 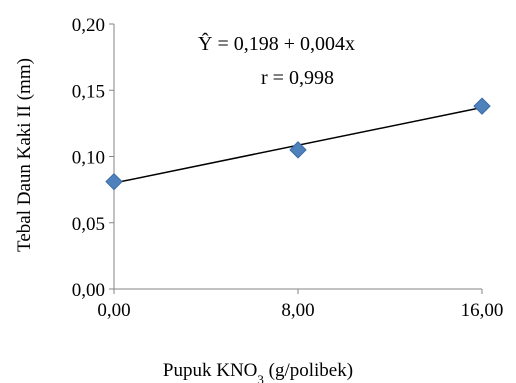 I want to click on x-tick-label: 8,00, so click(x=297, y=310).